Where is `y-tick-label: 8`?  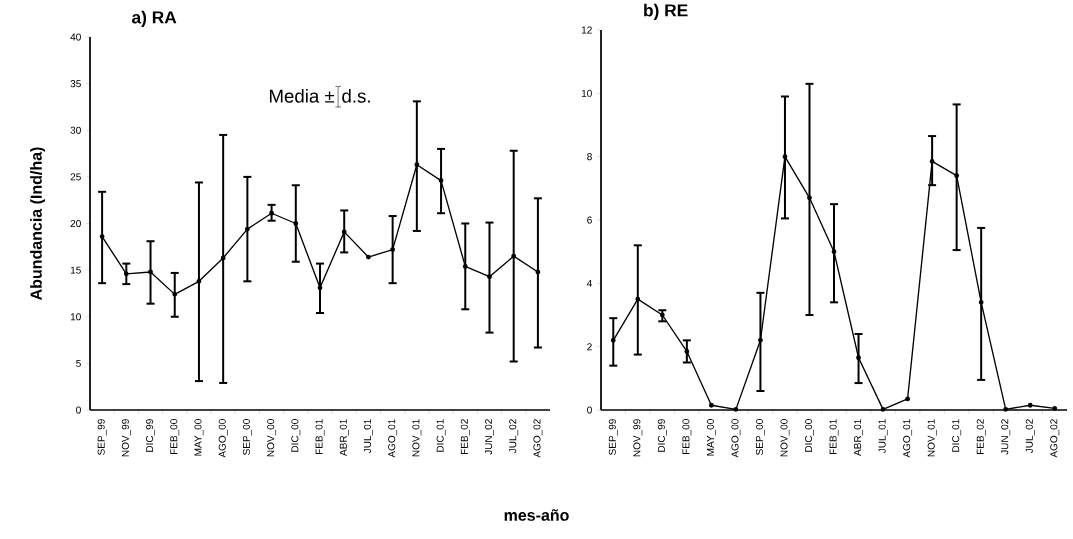
y-tick-label: 8 is located at coordinates (589, 157).